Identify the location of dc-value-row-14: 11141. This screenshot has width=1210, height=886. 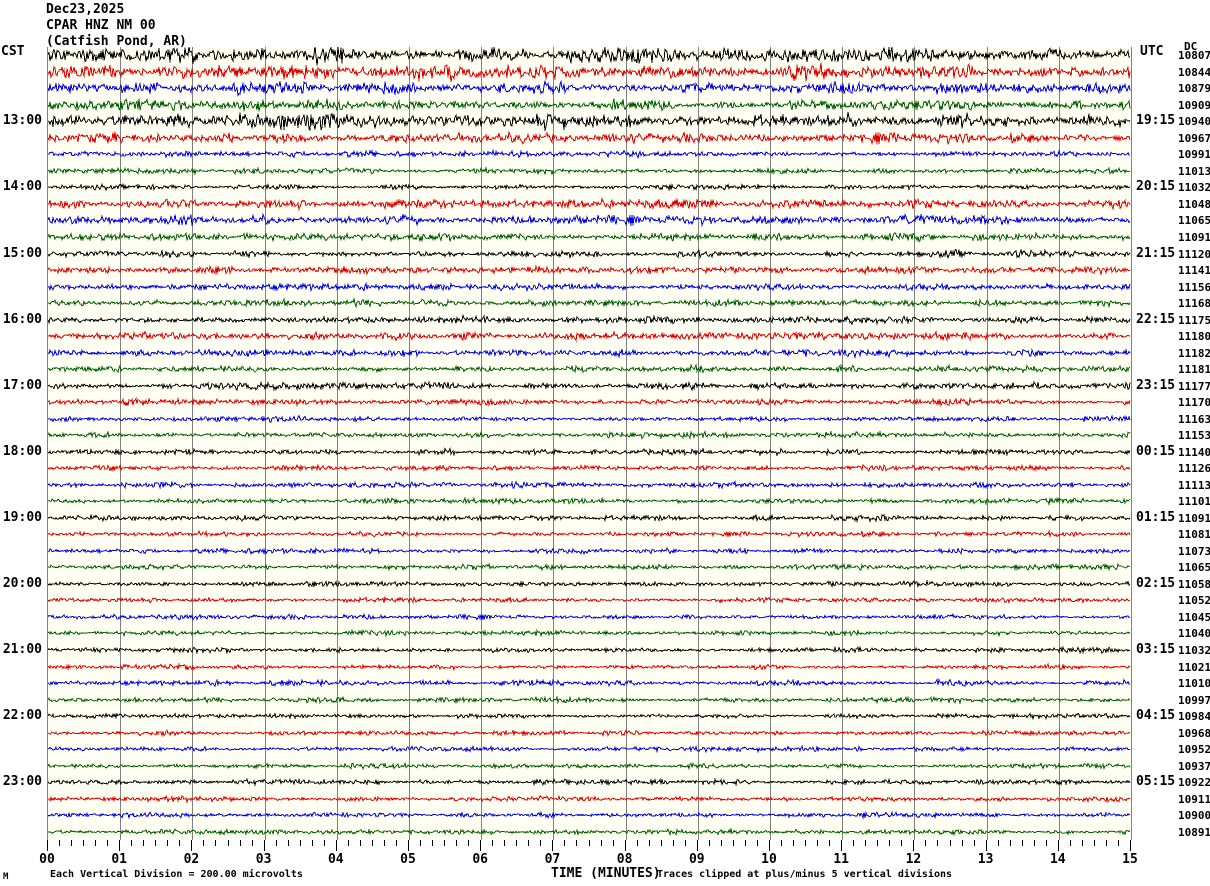
(1194, 271).